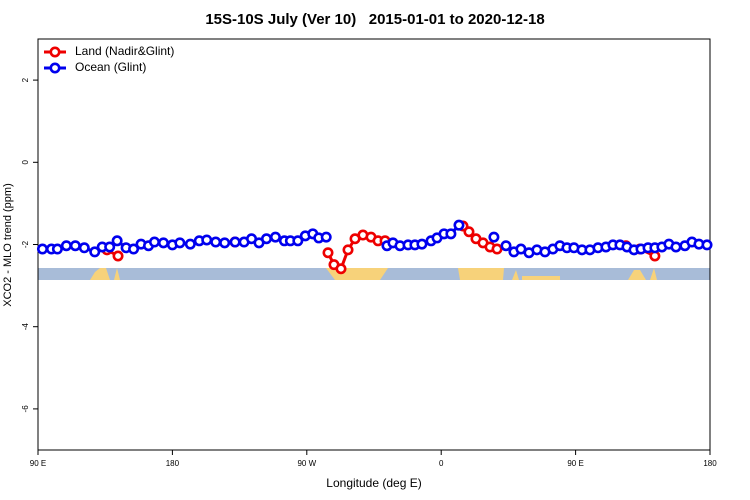 The width and height of the screenshot is (750, 500). Describe the element at coordinates (373, 483) in the screenshot. I see `x-axis-label: Longitude (deg E)` at that location.